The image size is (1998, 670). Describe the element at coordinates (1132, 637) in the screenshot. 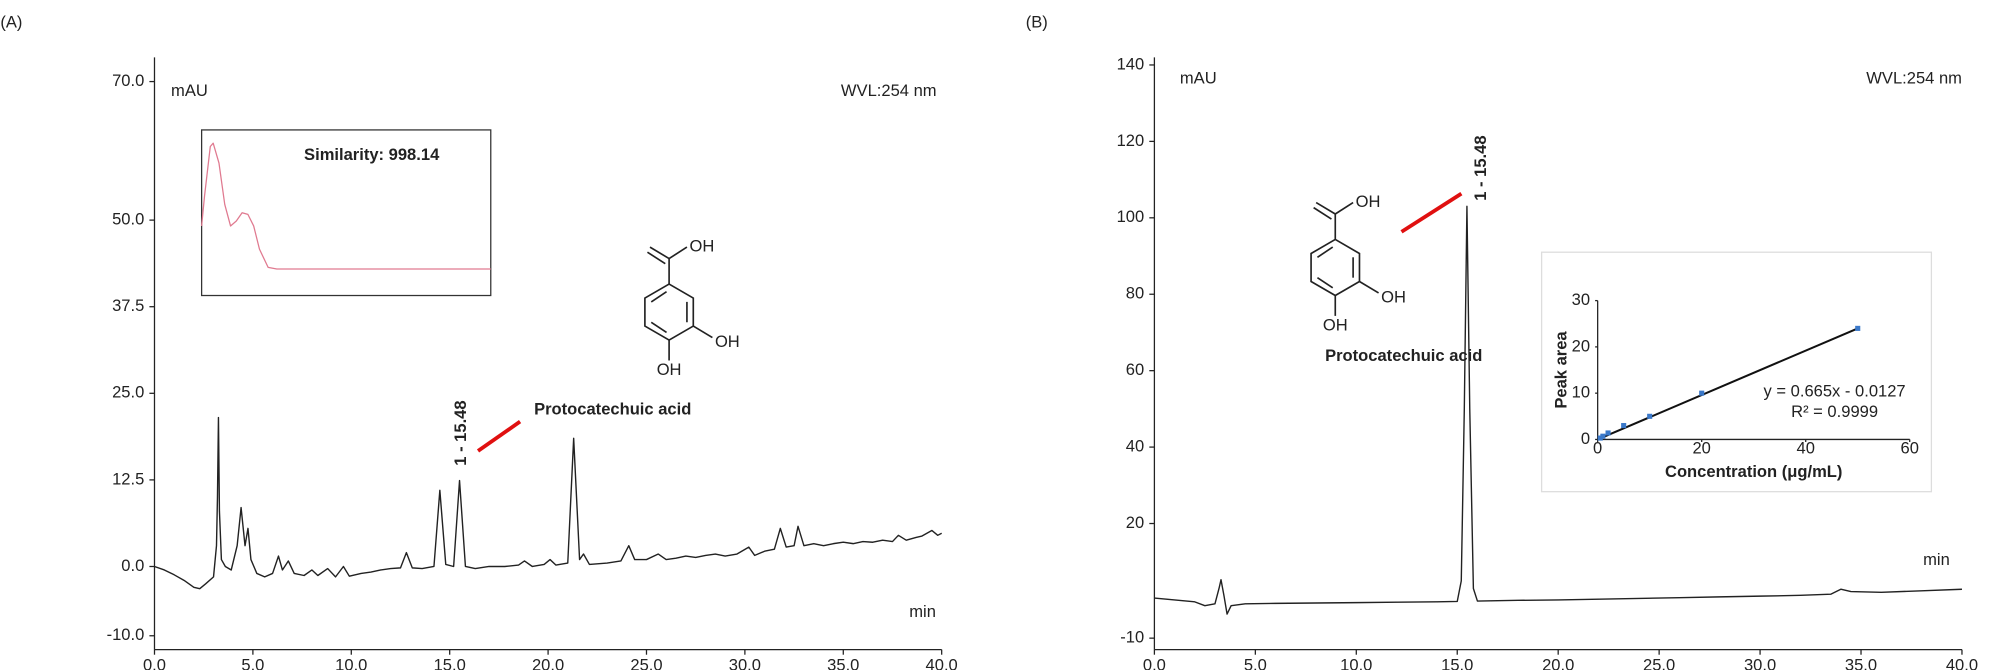

I see `y-tick-label: -10` at that location.